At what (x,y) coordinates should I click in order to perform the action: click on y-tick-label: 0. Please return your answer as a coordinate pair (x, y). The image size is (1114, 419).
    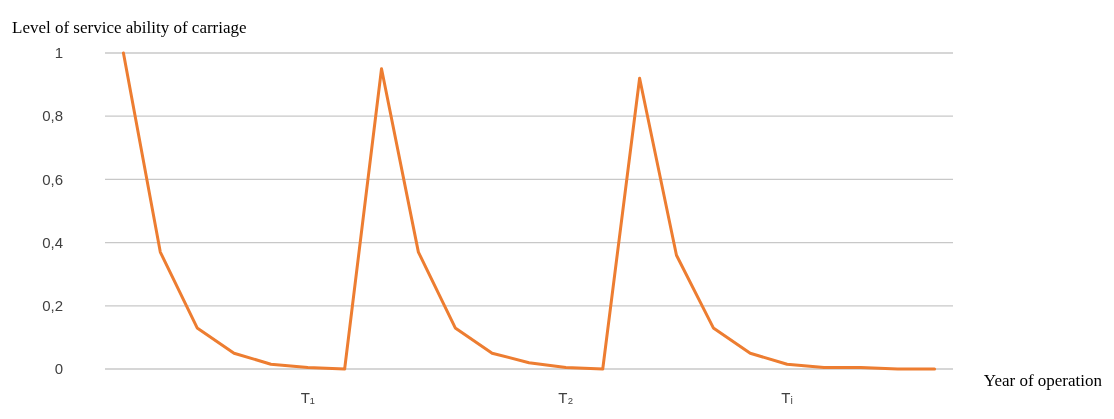
    Looking at the image, I should click on (58, 369).